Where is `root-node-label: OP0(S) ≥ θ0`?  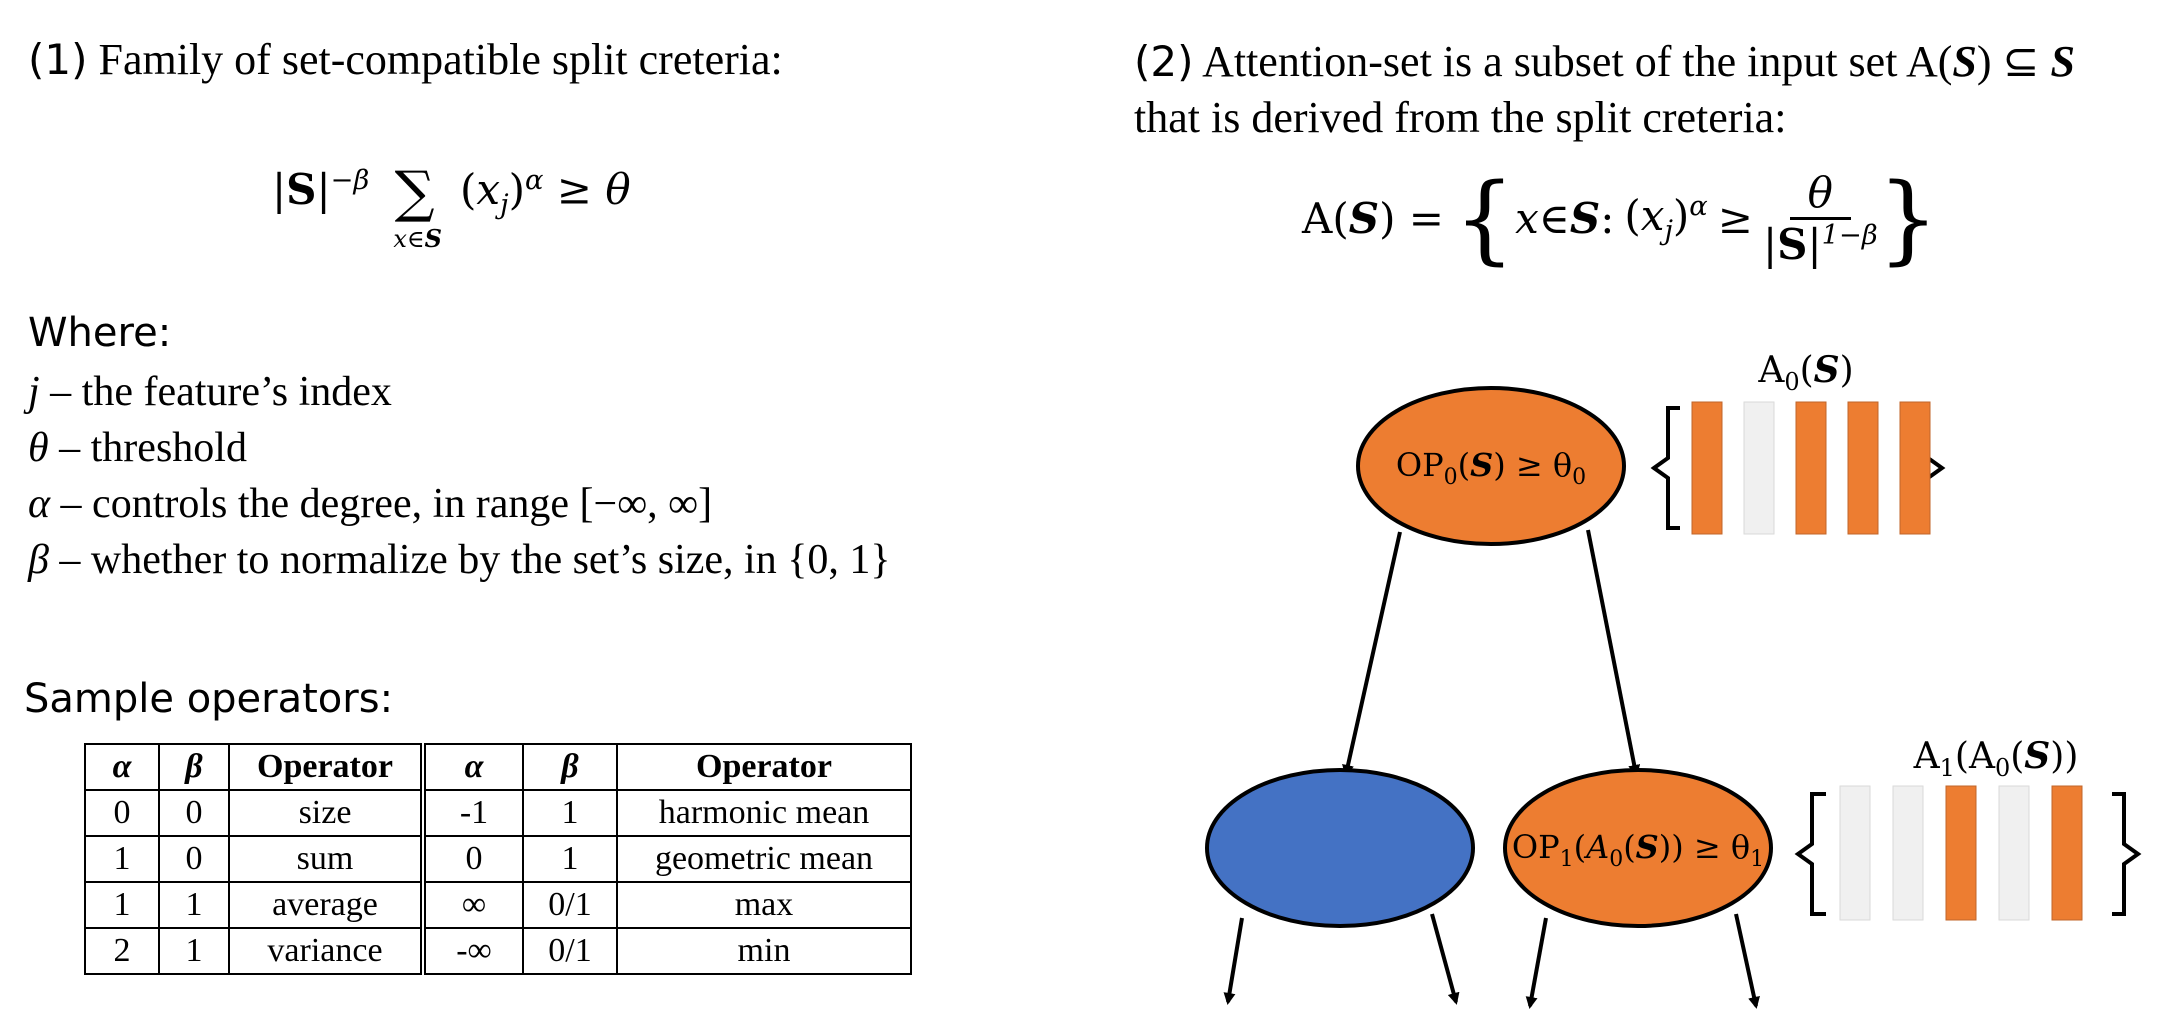 root-node-label: OP0(S) ≥ θ0 is located at coordinates (1491, 468).